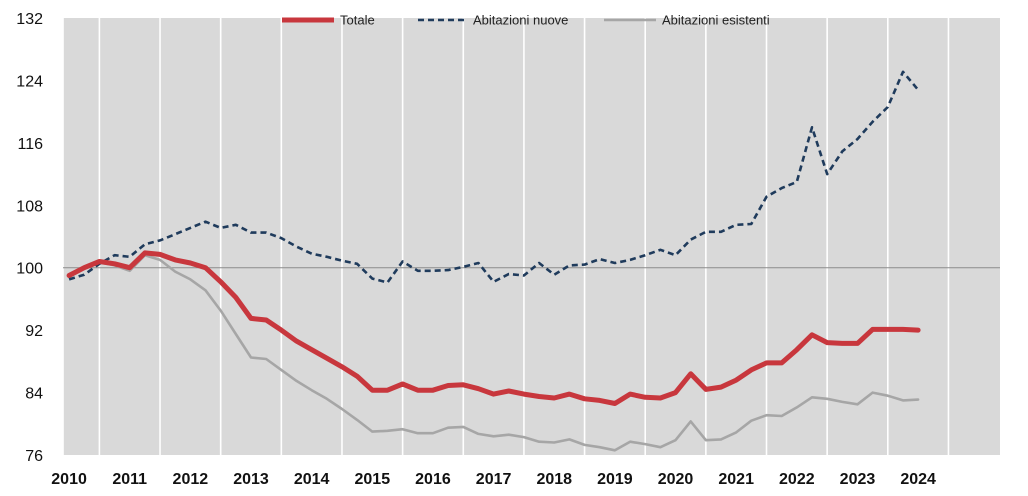 The image size is (1028, 496). What do you see at coordinates (29, 269) in the screenshot?
I see `y-tick-label: 100` at bounding box center [29, 269].